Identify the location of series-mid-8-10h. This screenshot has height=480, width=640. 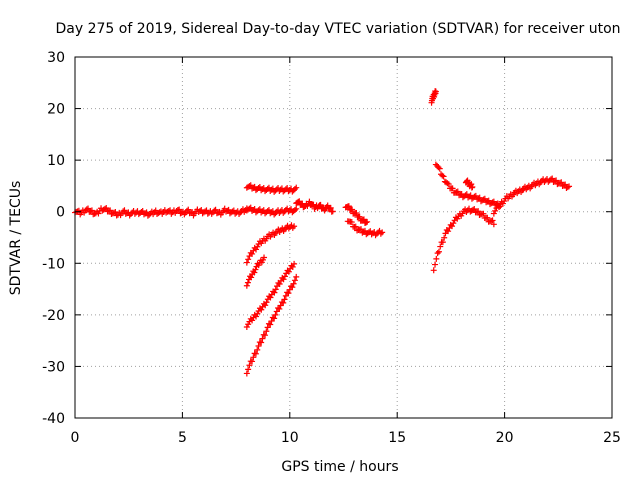
(271, 211).